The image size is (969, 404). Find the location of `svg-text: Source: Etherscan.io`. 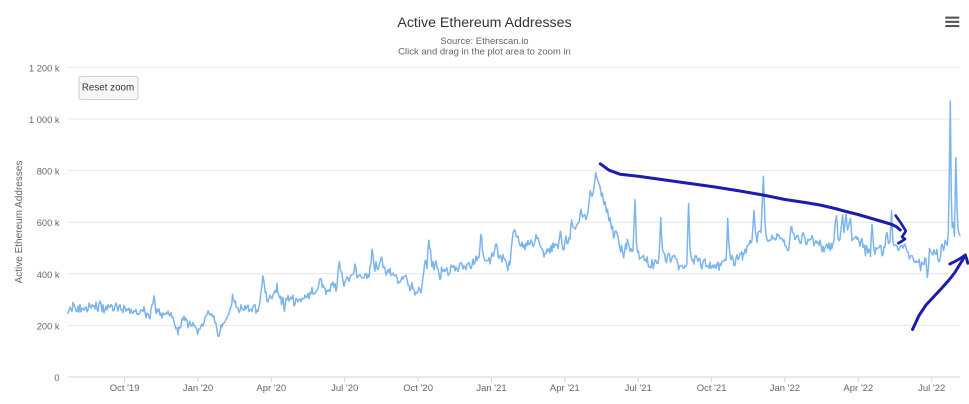

svg-text: Source: Etherscan.io is located at coordinates (484, 41).